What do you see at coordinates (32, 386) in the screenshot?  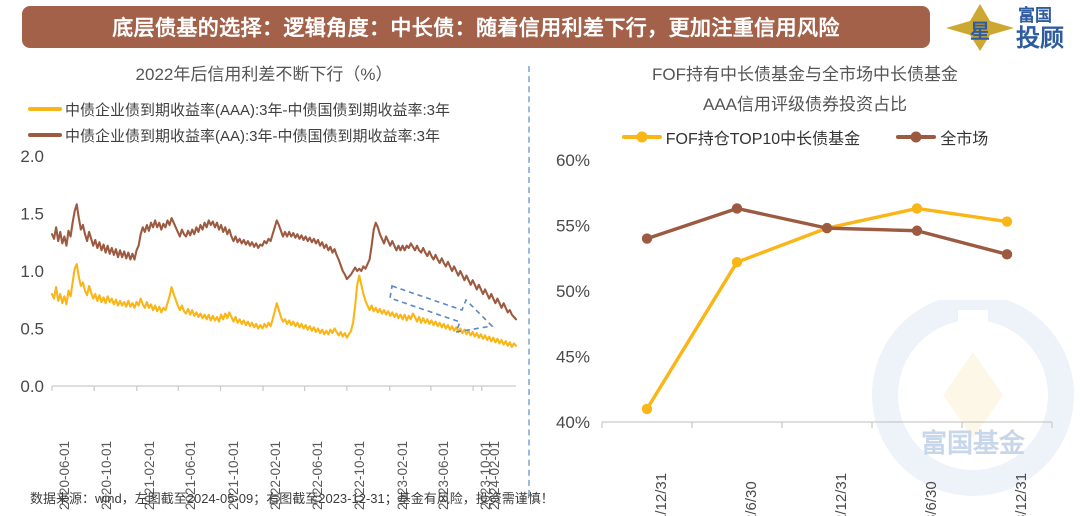 I see `left-ytick-label: 0.0` at bounding box center [32, 386].